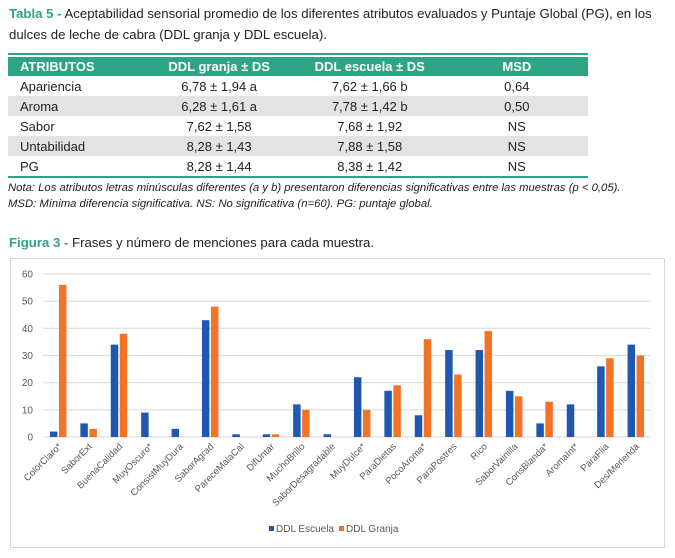 Image resolution: width=675 pixels, height=558 pixels. What do you see at coordinates (43, 462) in the screenshot?
I see `x-tick-label: ColorClaro*` at bounding box center [43, 462].